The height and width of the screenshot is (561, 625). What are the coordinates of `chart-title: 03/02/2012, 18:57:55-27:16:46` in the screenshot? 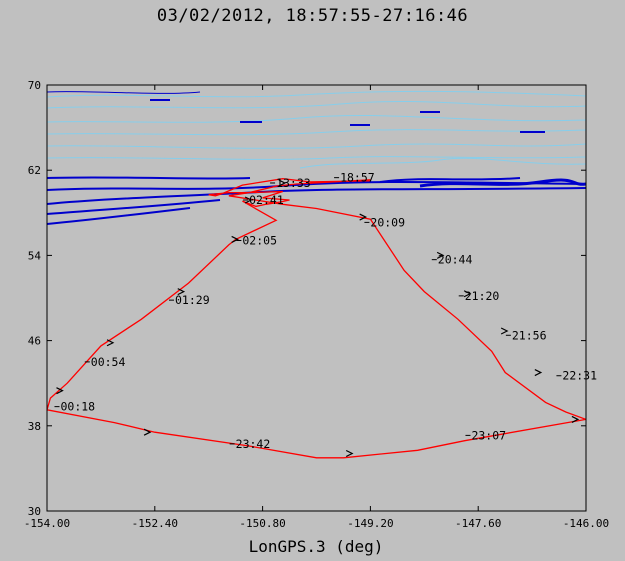 It's located at (312, 16).